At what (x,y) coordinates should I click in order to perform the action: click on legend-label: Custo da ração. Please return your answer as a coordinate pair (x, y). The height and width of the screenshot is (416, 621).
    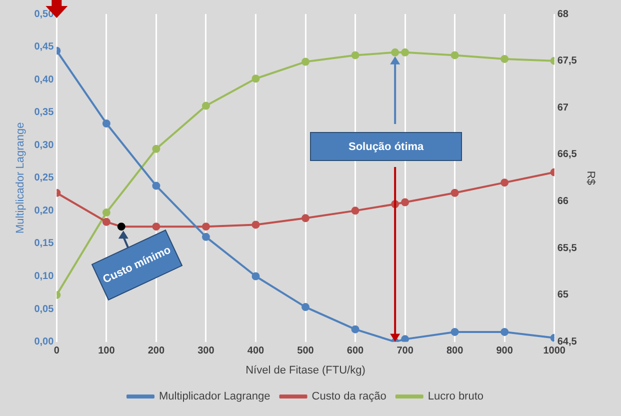
    Looking at the image, I should click on (349, 396).